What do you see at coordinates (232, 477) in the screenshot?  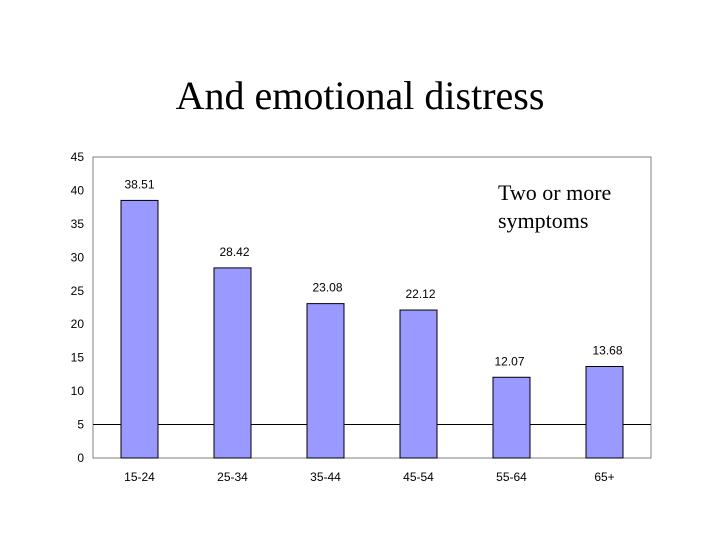 I see `x-tick-label: 25-34` at bounding box center [232, 477].